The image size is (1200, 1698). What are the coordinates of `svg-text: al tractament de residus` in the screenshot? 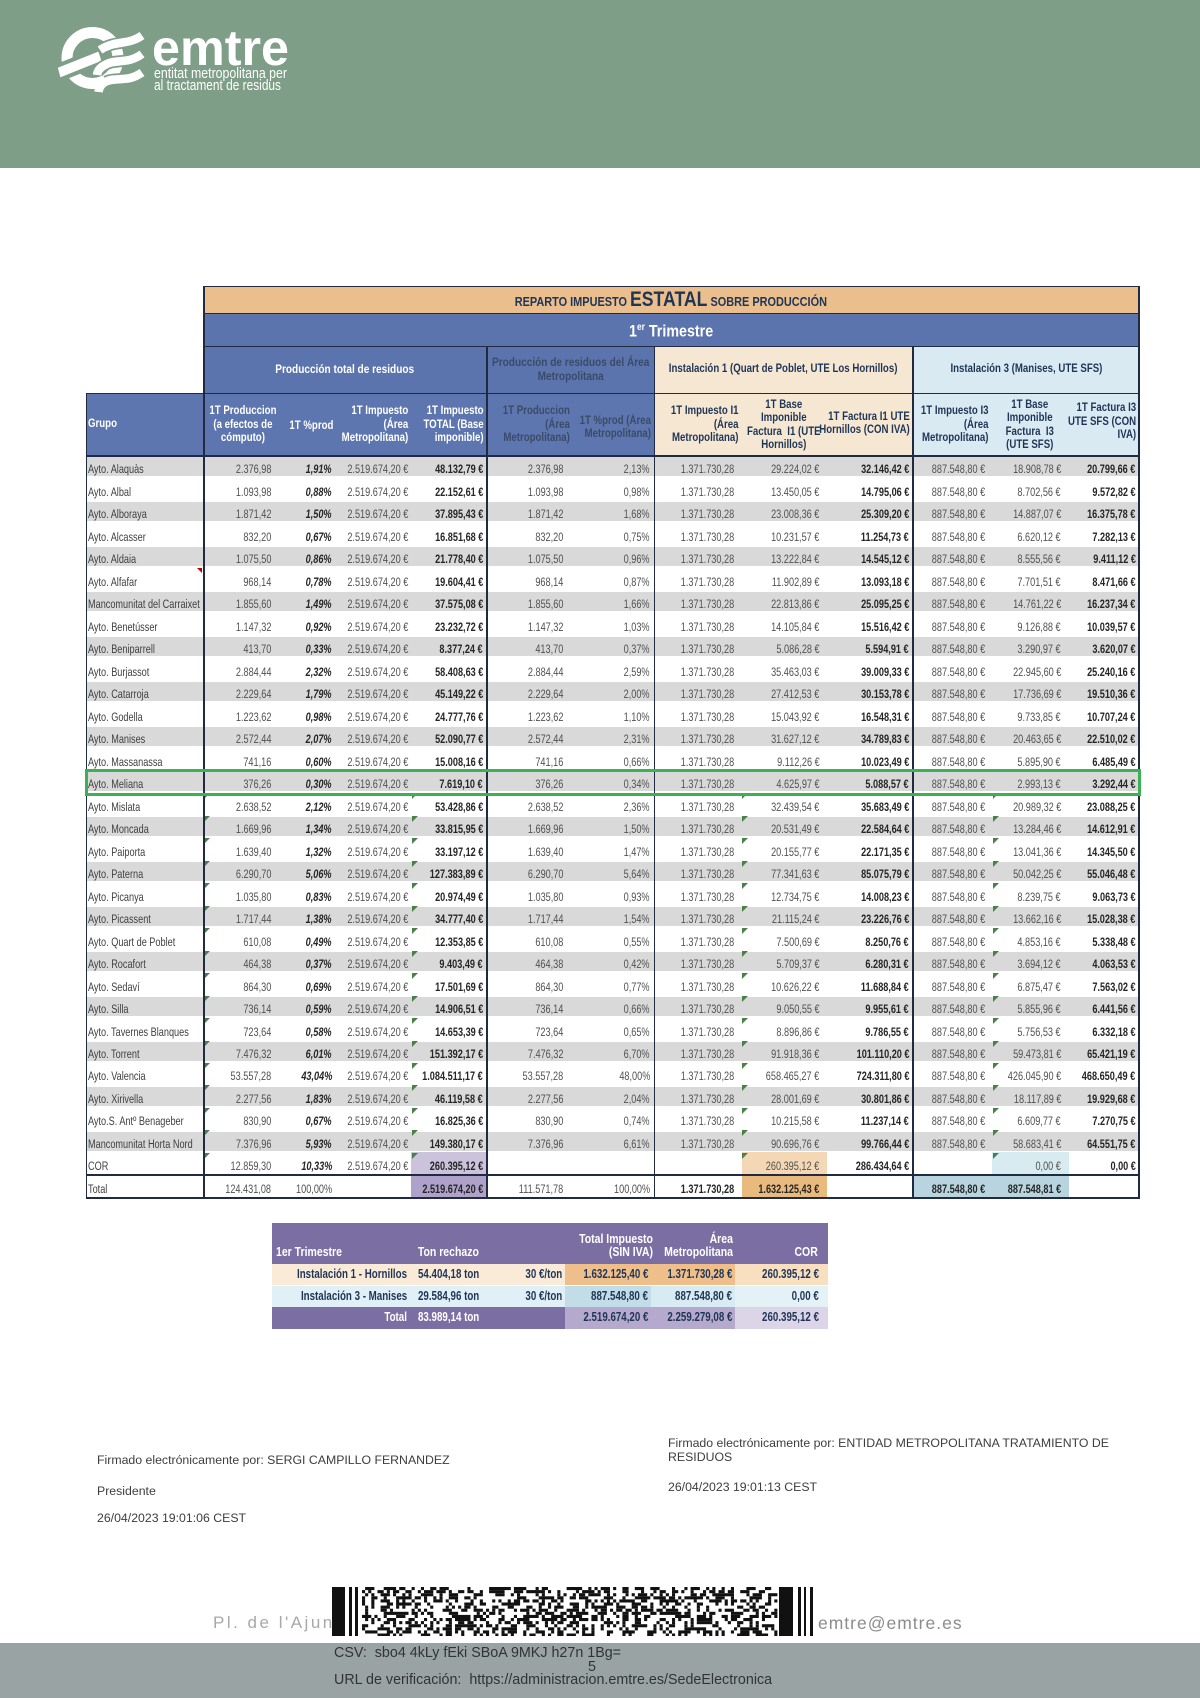 It's located at (217, 85).